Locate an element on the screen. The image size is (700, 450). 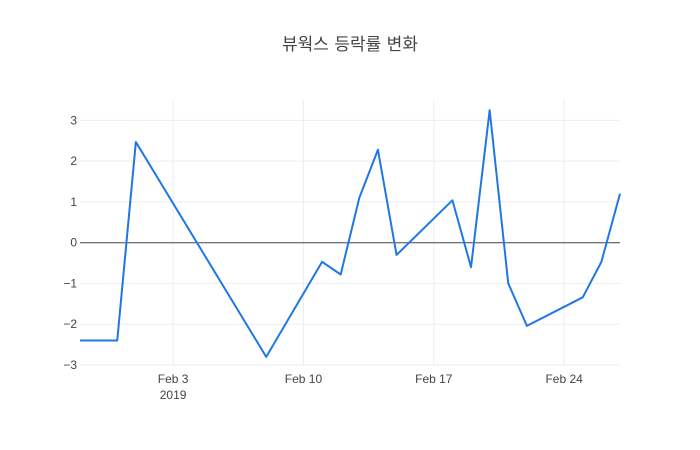
y-tick-label: −2 is located at coordinates (70, 324).